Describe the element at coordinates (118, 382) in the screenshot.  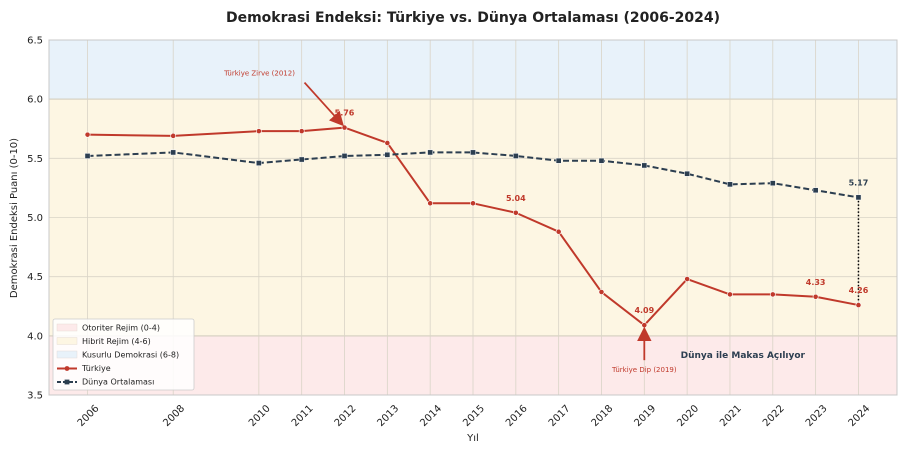
I see `legend-label-series: Dünya Ortalaması` at that location.